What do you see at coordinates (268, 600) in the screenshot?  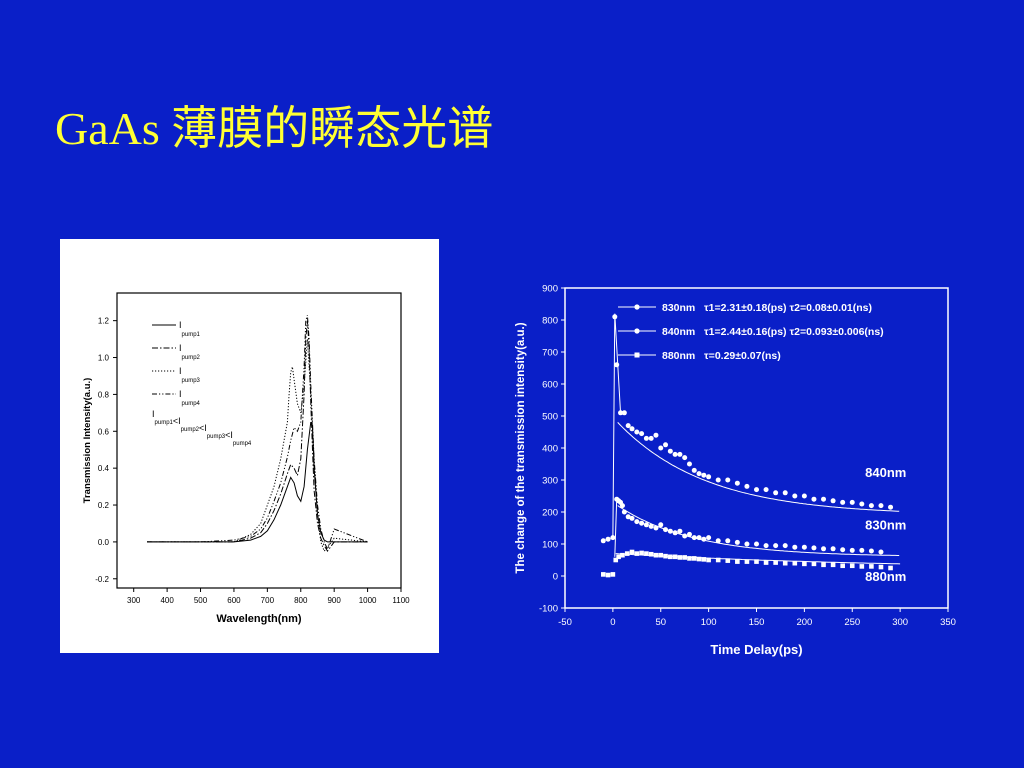 I see `x-tick-label-4: 700` at bounding box center [268, 600].